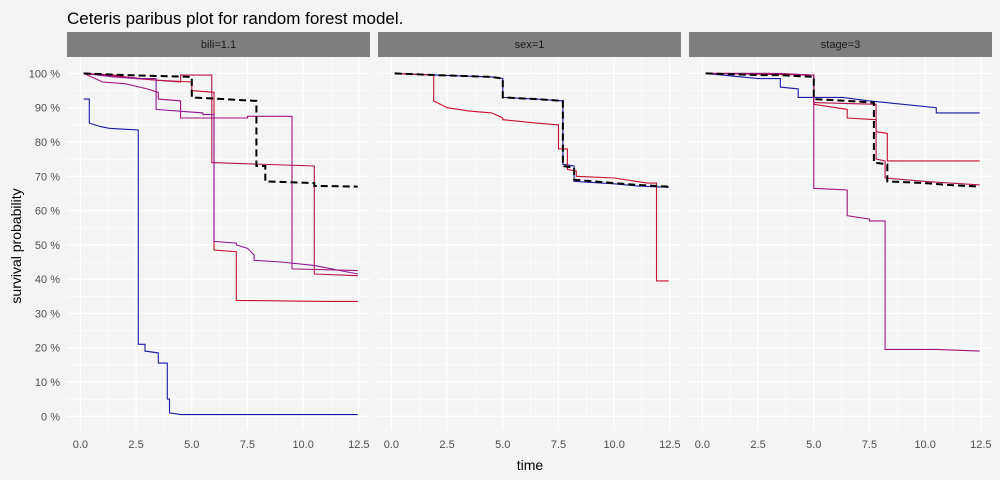 Image resolution: width=1000 pixels, height=480 pixels. What do you see at coordinates (47, 143) in the screenshot?
I see `y-tick-label: 80 %` at bounding box center [47, 143].